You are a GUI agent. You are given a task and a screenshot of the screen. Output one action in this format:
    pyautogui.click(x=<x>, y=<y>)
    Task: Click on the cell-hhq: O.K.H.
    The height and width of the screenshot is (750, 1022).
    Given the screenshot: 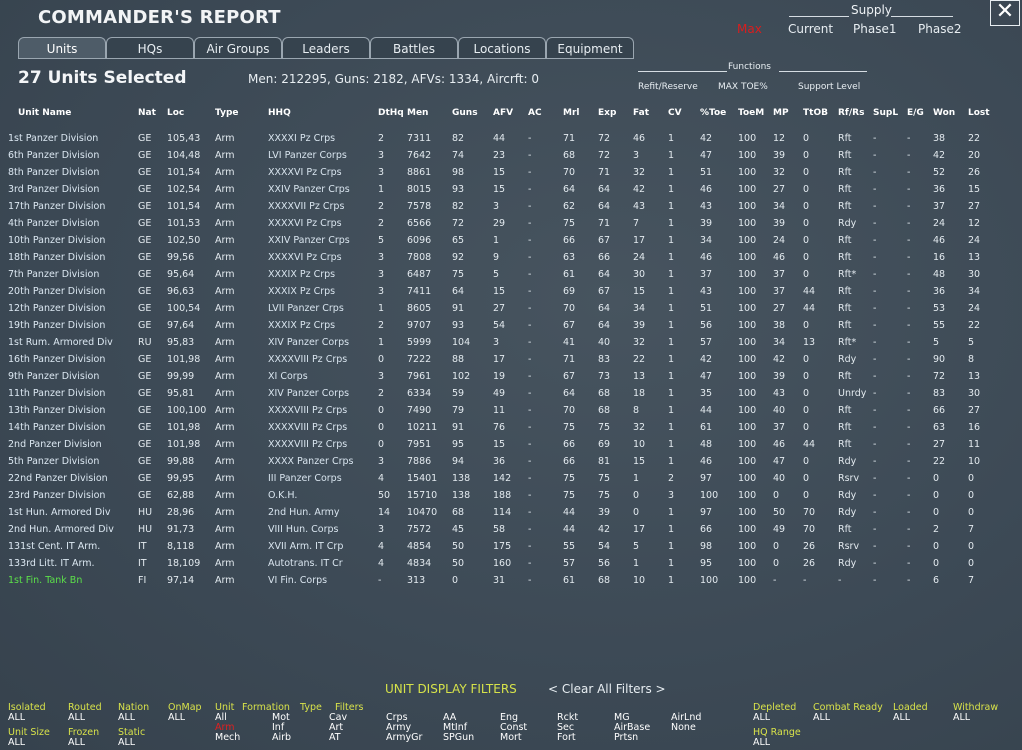 What is the action you would take?
    pyautogui.click(x=283, y=495)
    